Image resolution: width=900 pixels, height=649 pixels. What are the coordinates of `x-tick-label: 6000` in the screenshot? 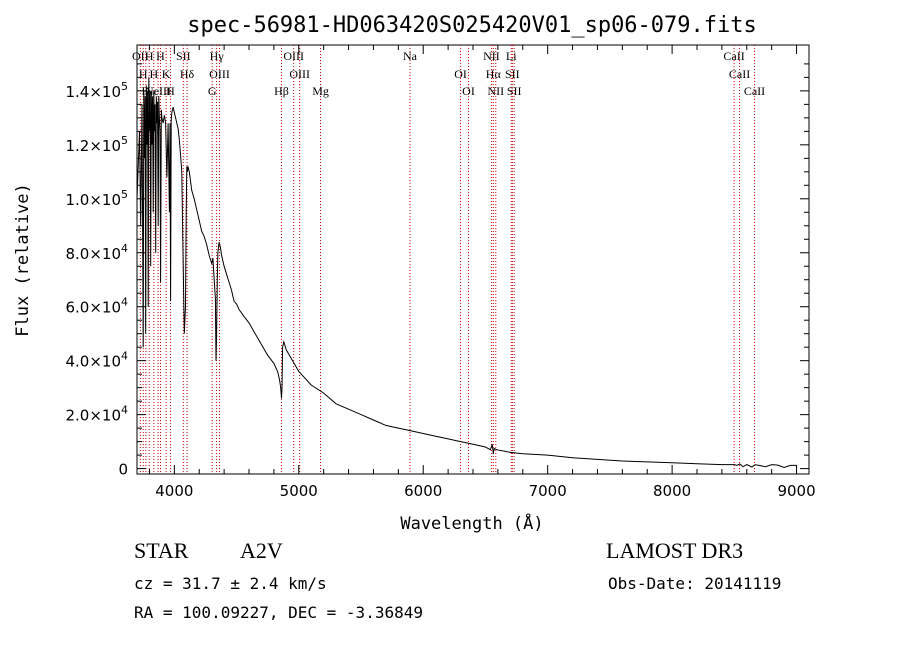 It's located at (423, 491).